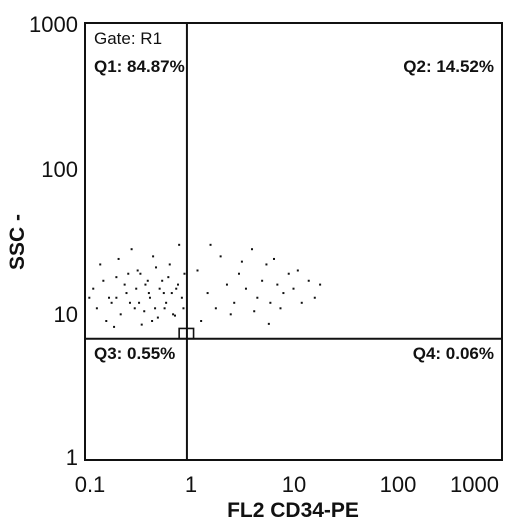 The height and width of the screenshot is (524, 526). What do you see at coordinates (474, 484) in the screenshot?
I see `x-tick-label-1000: 1000` at bounding box center [474, 484].